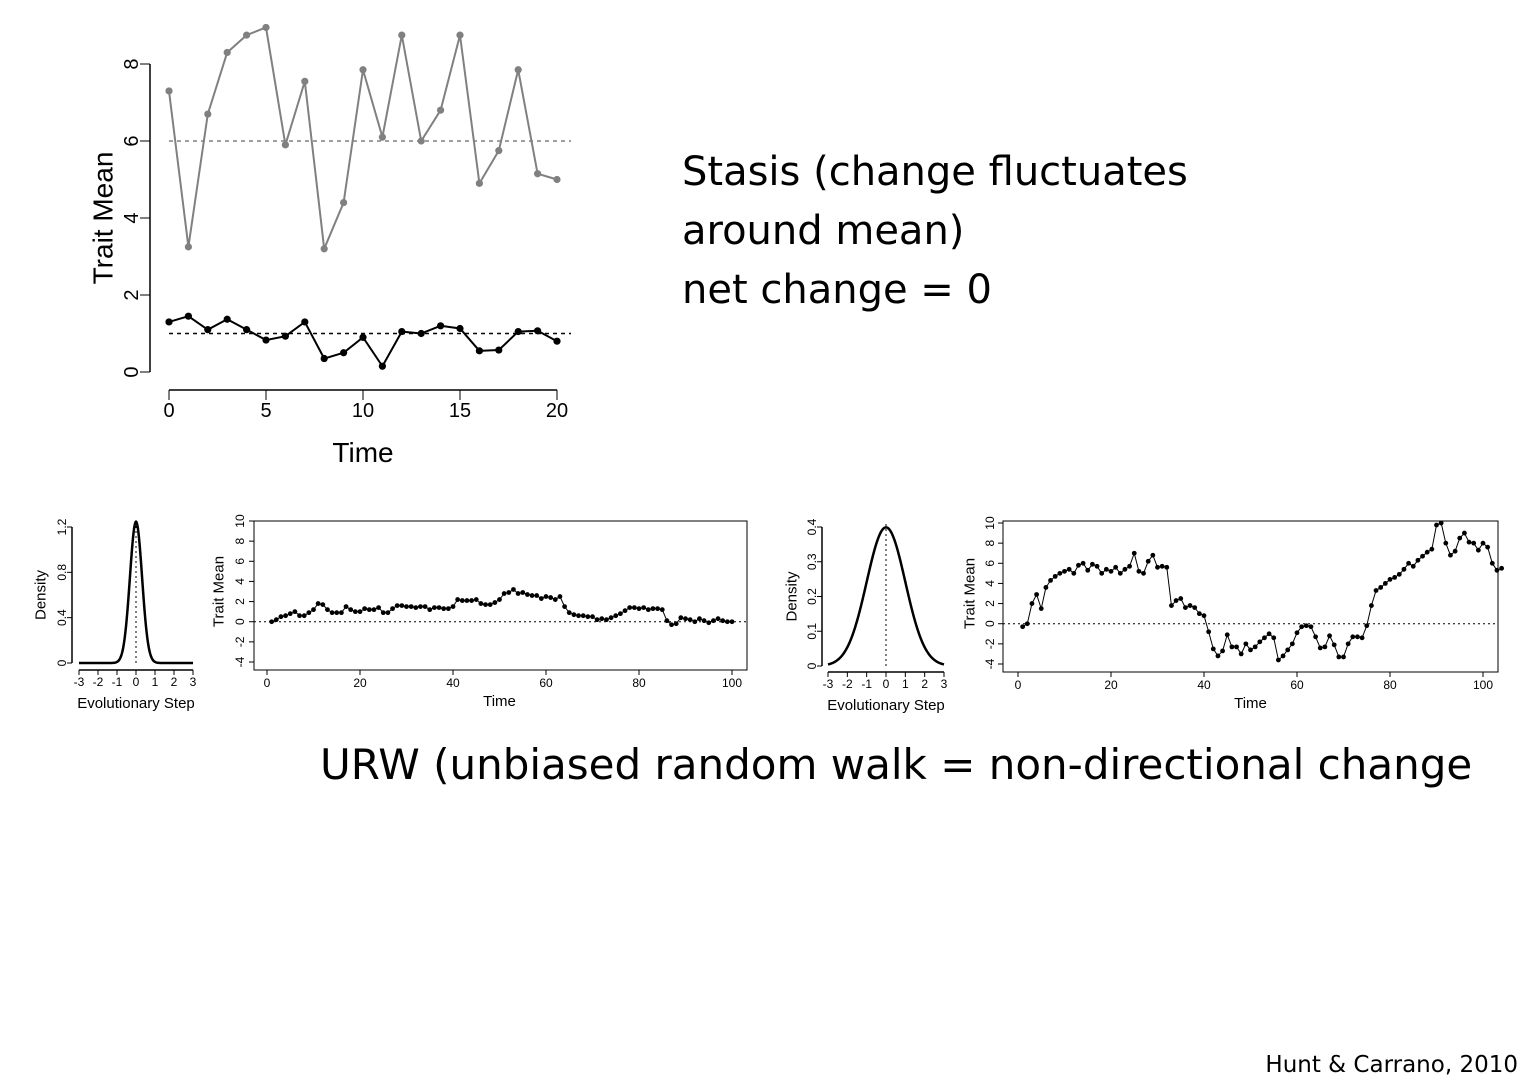 This screenshot has width=1530, height=1092. Describe the element at coordinates (240, 581) in the screenshot. I see `y-tick-label: 4` at that location.